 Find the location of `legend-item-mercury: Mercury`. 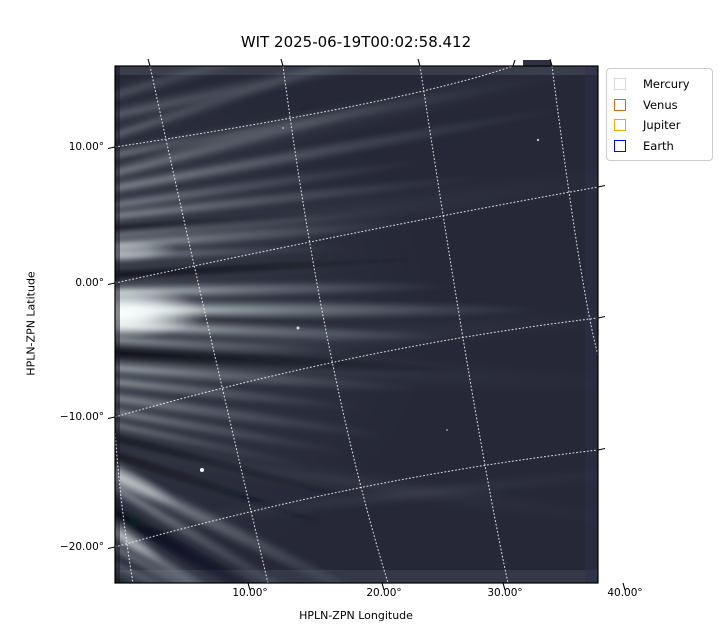

legend-item-mercury: Mercury is located at coordinates (660, 84).